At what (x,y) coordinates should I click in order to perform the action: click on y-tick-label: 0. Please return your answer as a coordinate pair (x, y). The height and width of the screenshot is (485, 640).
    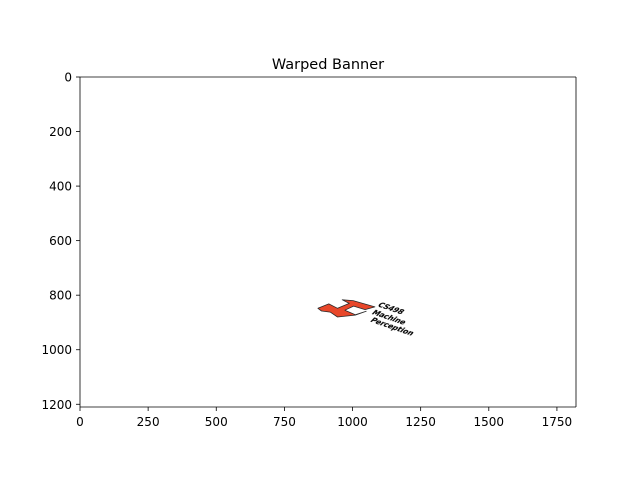
    Looking at the image, I should click on (68, 78).